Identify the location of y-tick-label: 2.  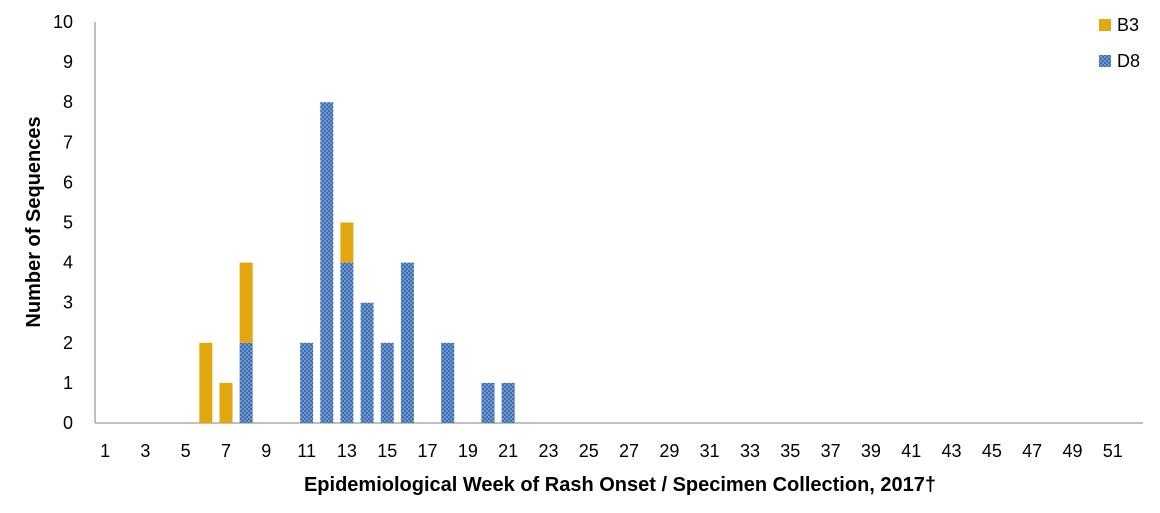
(68, 343).